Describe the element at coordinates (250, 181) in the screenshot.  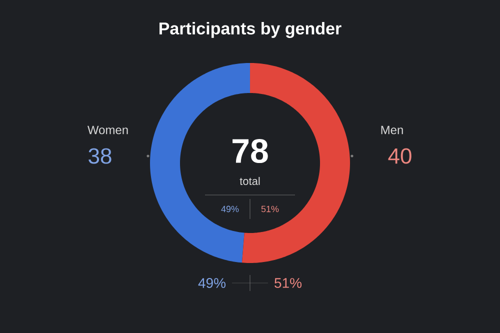
I see `text: total` at that location.